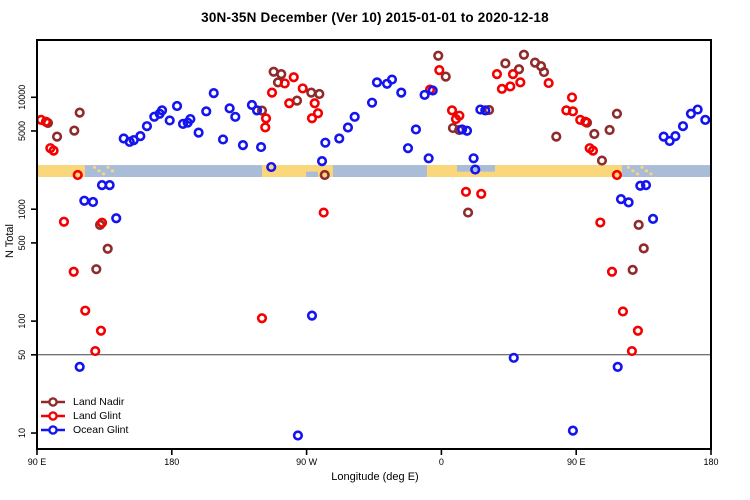 This screenshot has height=500, width=750. I want to click on legend: Land Nadir Land Glint Ocean Glint, so click(84, 416).